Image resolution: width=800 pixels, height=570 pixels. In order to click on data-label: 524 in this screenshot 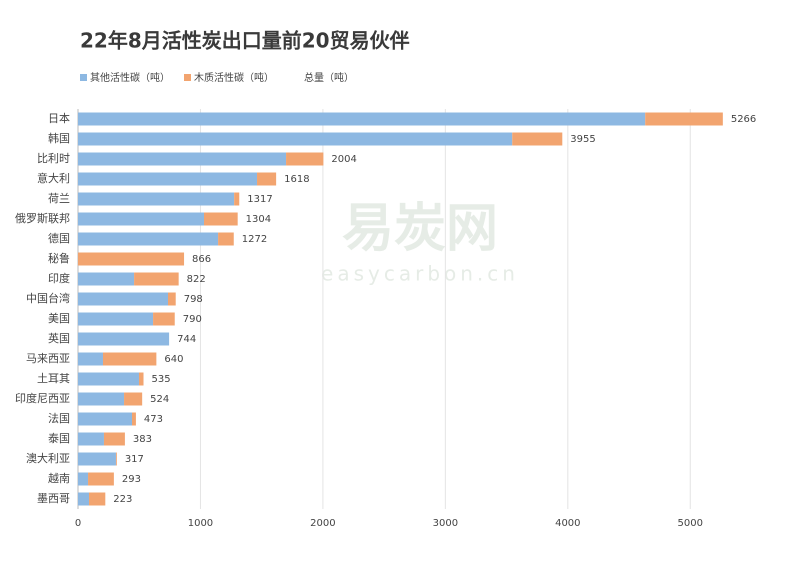, I will do `click(159, 399)`.